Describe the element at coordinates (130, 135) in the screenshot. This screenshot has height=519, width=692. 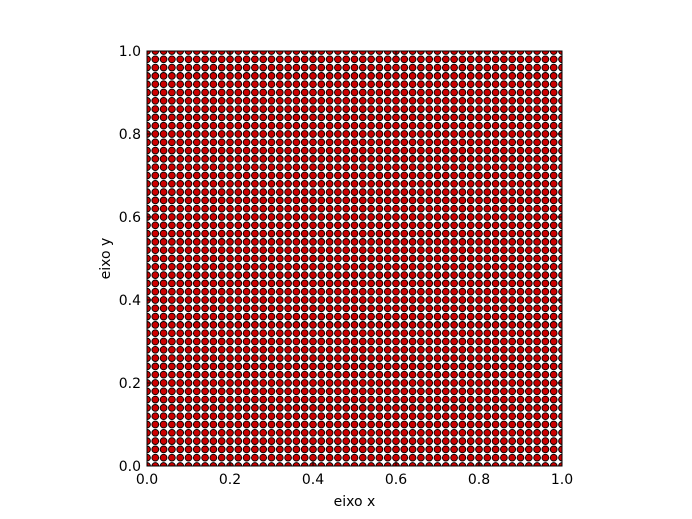
I see `y-tick-label: 0.8` at that location.